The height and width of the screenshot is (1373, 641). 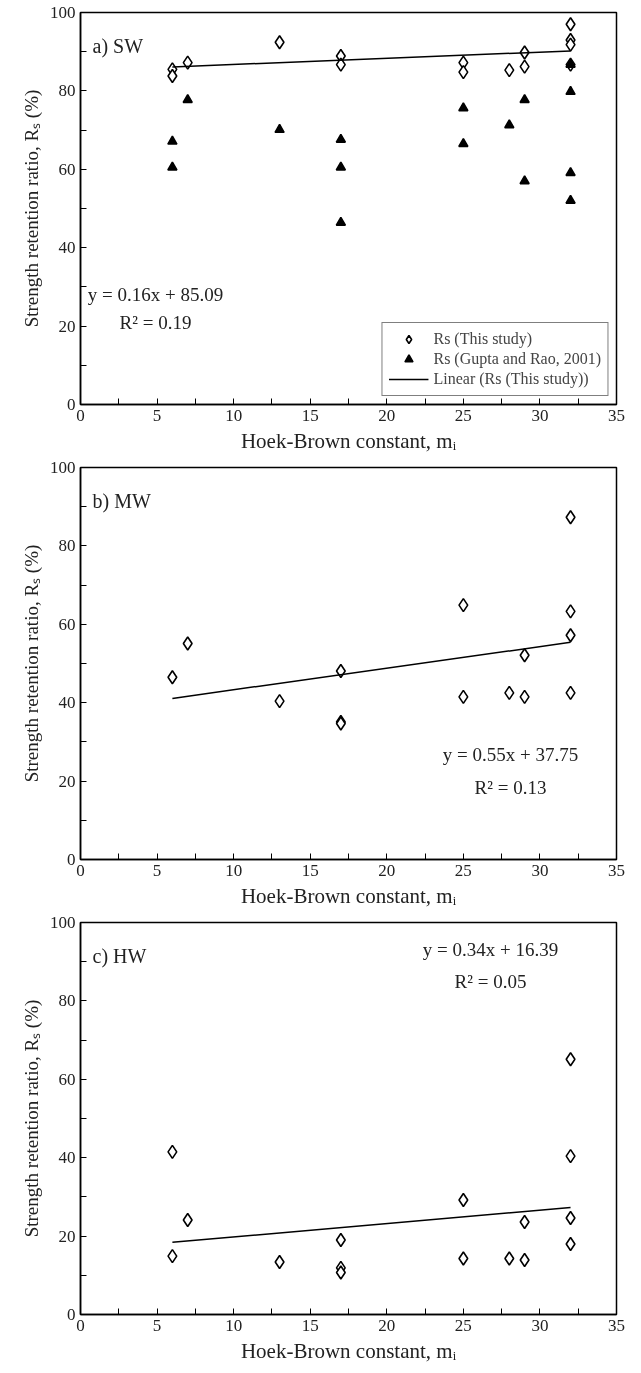 I want to click on annotation: y = 0.34x + 16.39, so click(x=490, y=949).